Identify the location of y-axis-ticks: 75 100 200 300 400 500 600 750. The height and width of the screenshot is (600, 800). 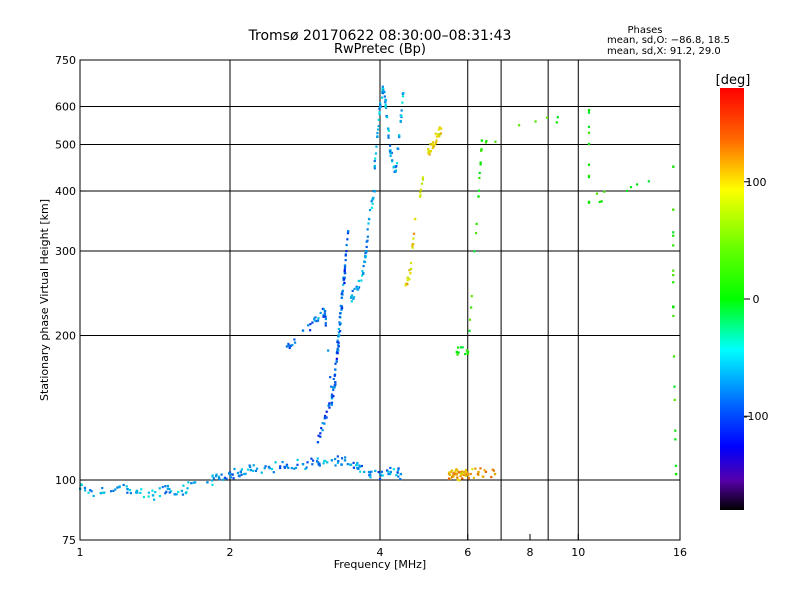
(70, 300).